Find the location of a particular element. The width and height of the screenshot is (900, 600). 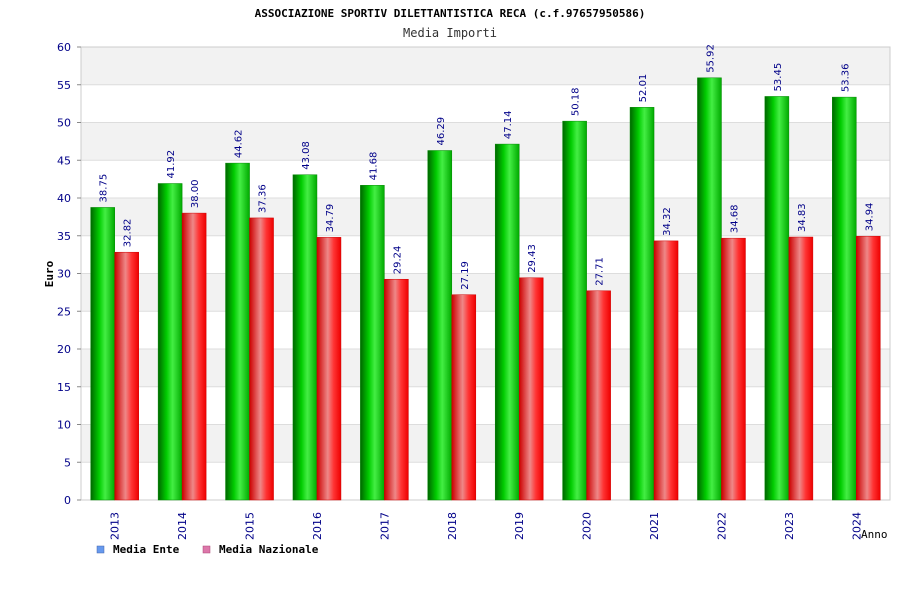

bar-label-media-ente: 52.01 is located at coordinates (643, 88).